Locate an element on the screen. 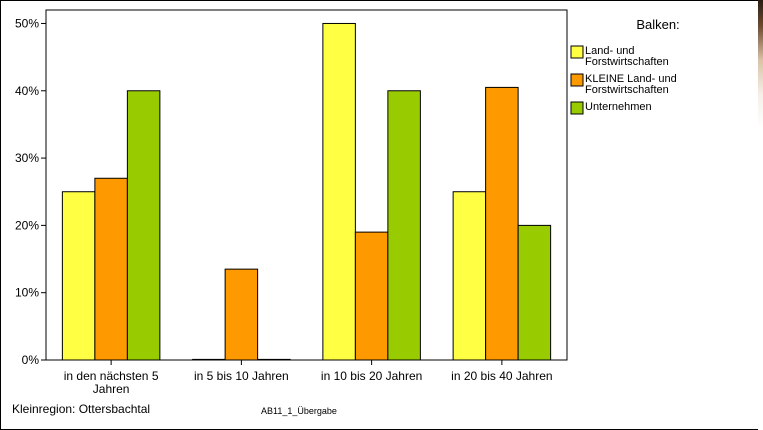 This screenshot has height=430, width=763. y-tick-label: 0% is located at coordinates (31, 360).